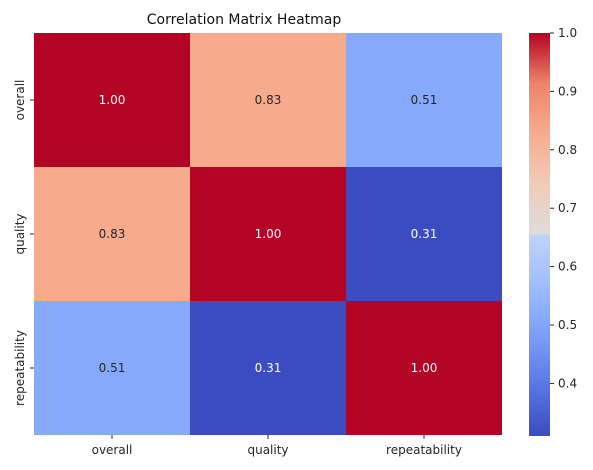 This screenshot has height=470, width=593. What do you see at coordinates (567, 91) in the screenshot?
I see `colorbar-tick-label: 0.9` at bounding box center [567, 91].